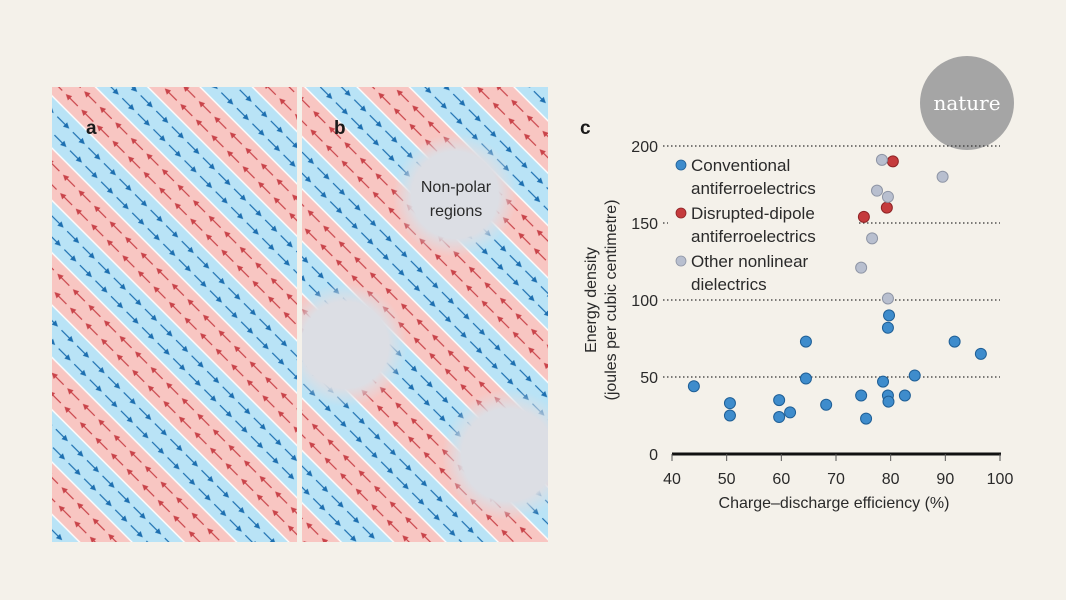 Image resolution: width=1066 pixels, height=600 pixels. Describe the element at coordinates (649, 378) in the screenshot. I see `y-tick-label: 50` at that location.